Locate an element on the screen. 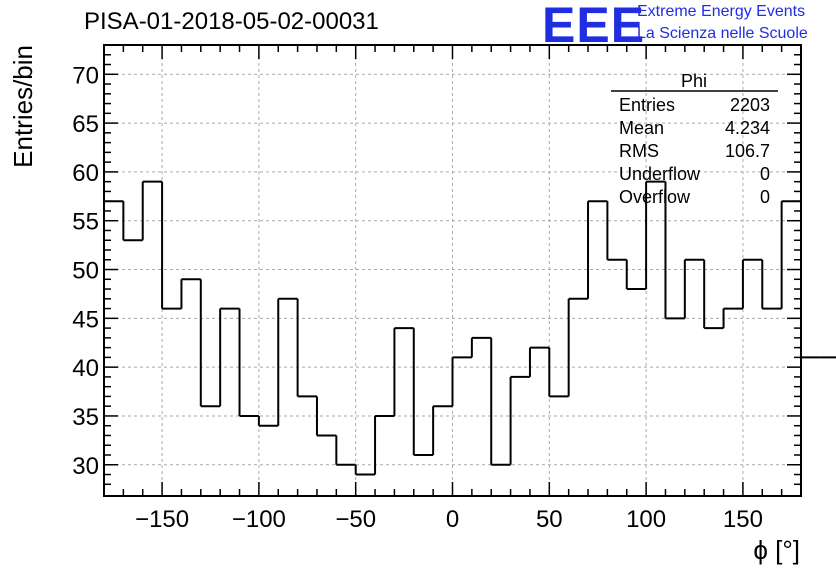  stats-box-label: RMS is located at coordinates (639, 151).